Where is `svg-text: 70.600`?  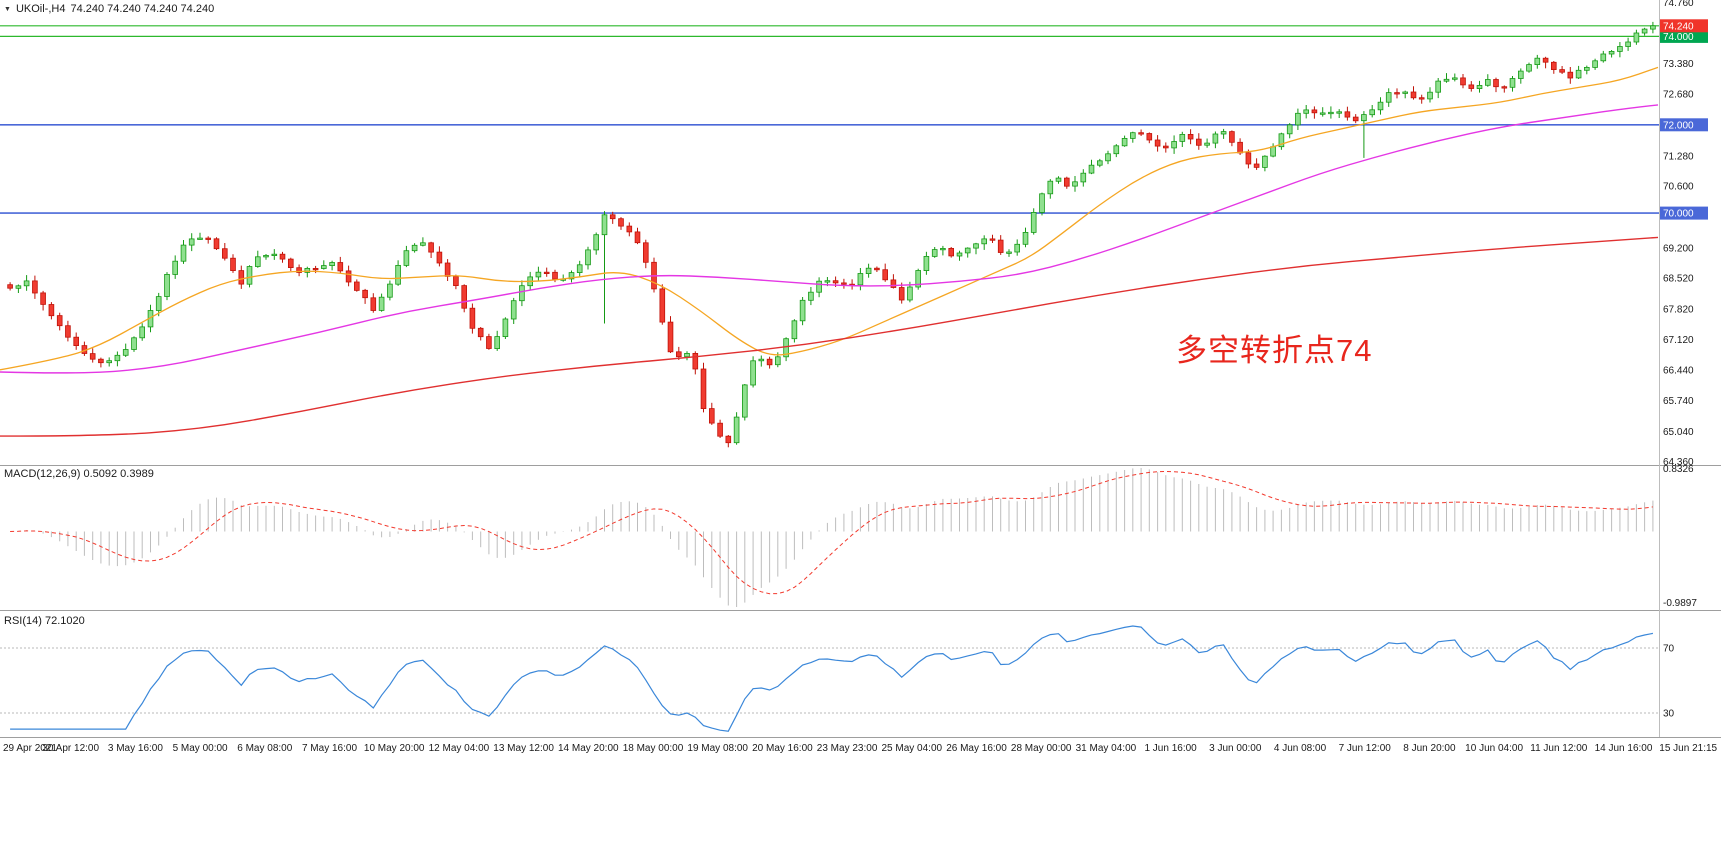
svg-text: 70.600 is located at coordinates (1678, 187).